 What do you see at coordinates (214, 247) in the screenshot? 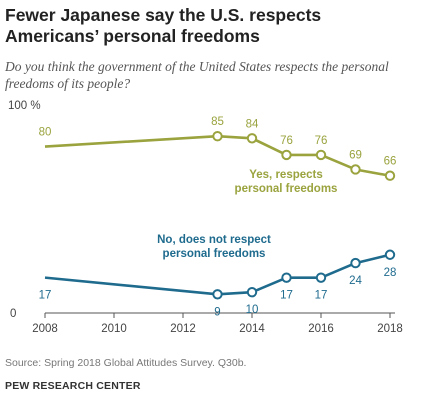
I see `series-name-label: No, does not respect personal freedoms` at bounding box center [214, 247].